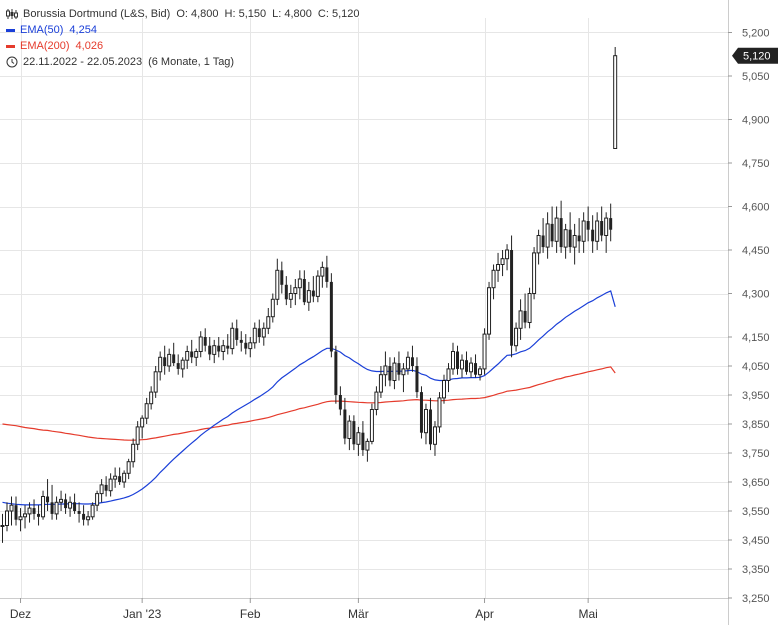  I want to click on x-tick-label: Jan '23, so click(142, 614).